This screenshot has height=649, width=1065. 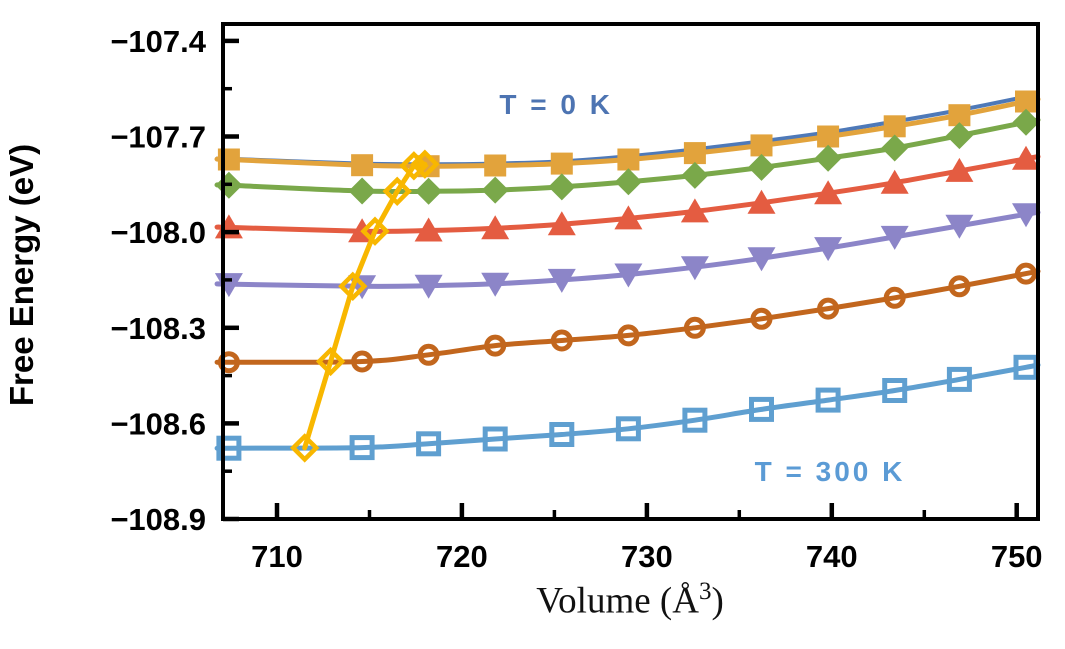 I want to click on y-tick-label: −108.3, so click(x=158, y=328).